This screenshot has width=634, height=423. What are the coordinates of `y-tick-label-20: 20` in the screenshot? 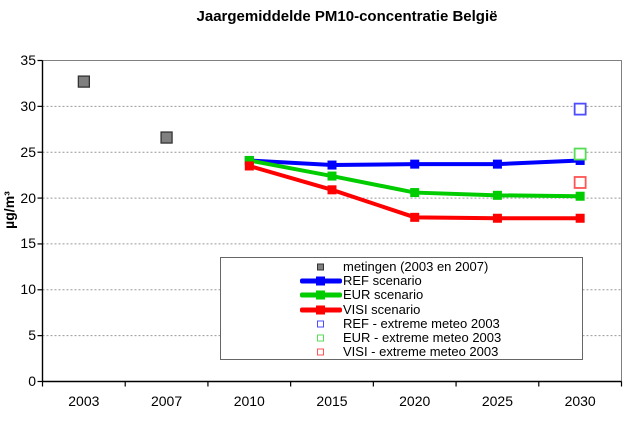 It's located at (28, 197).